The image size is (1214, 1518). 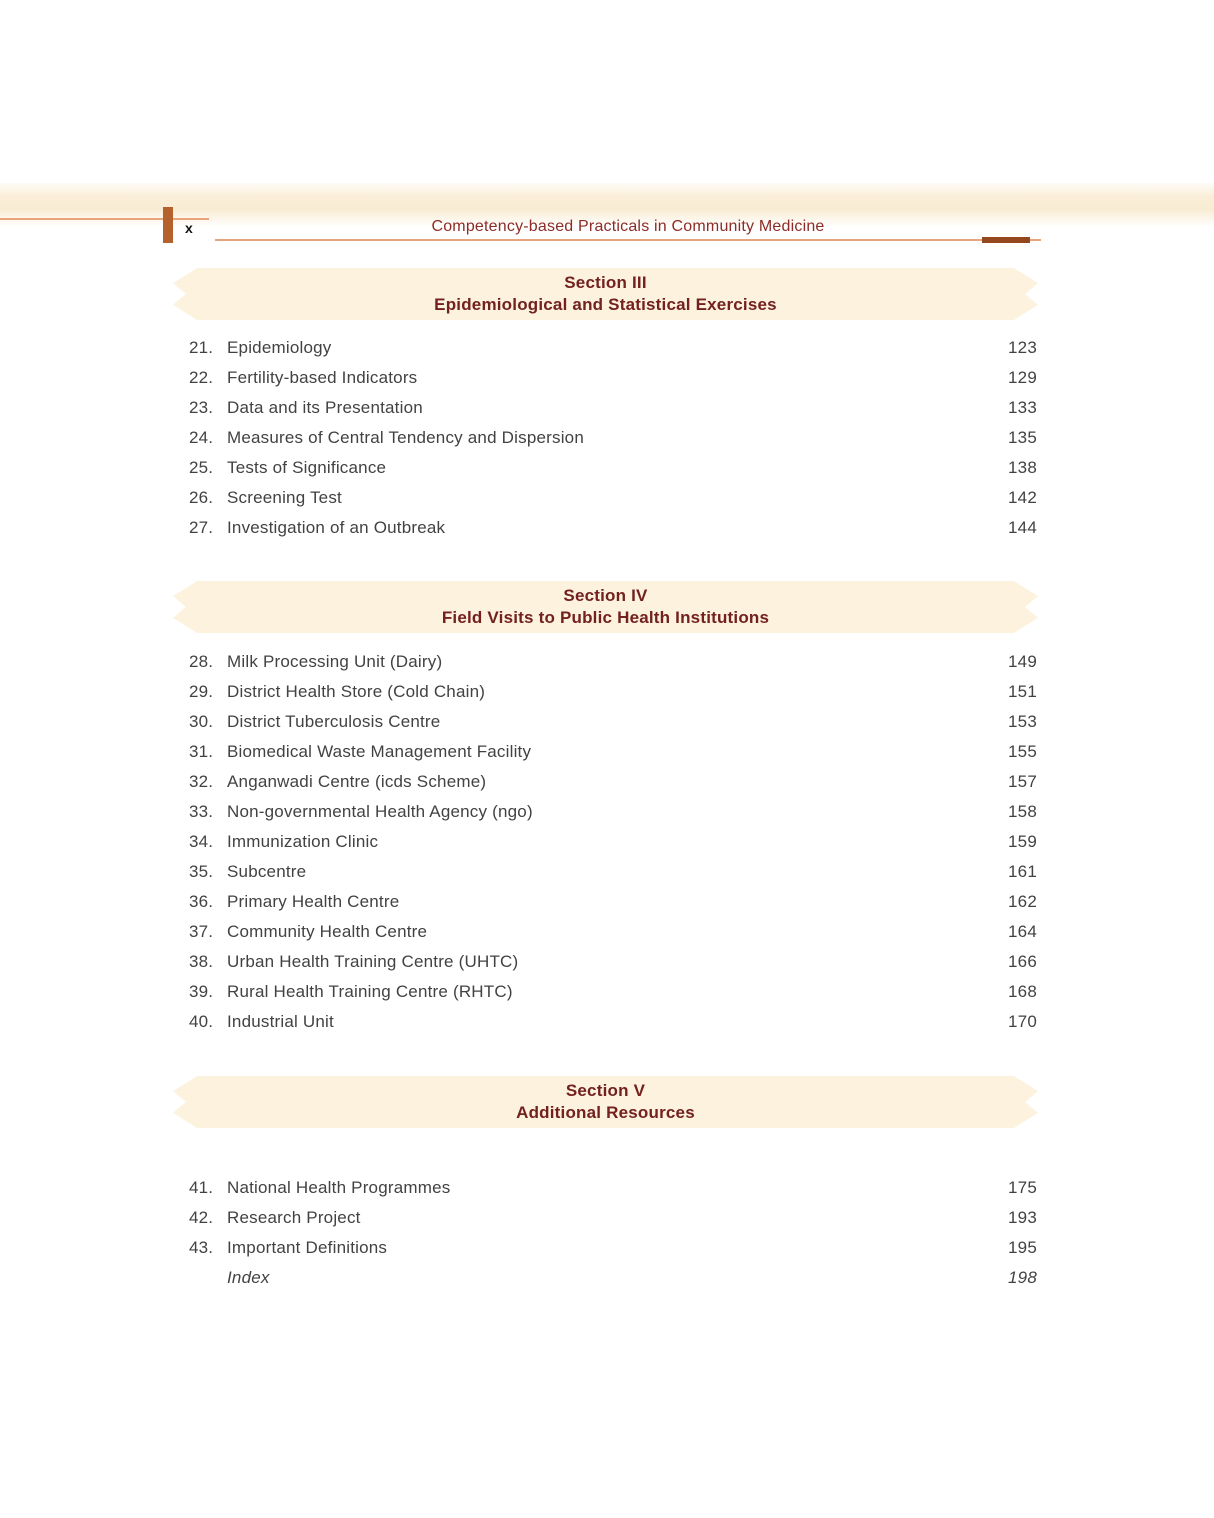 I want to click on entry-page-number: 161, so click(x=1022, y=871).